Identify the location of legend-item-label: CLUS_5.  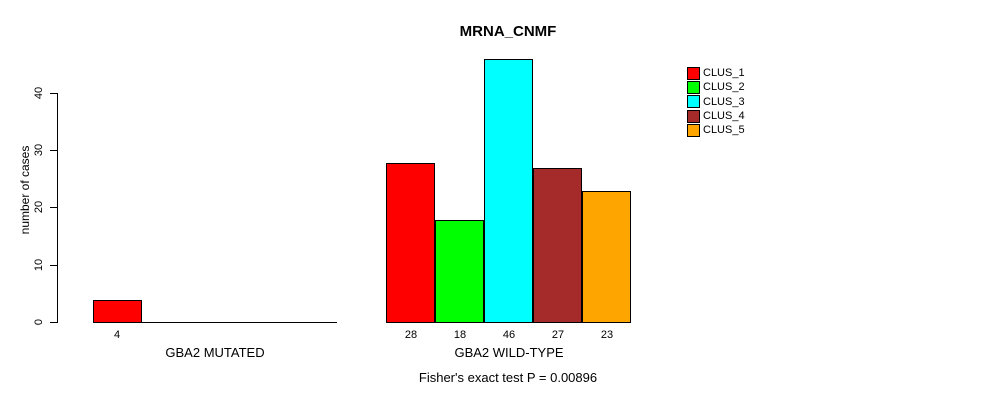
(724, 130).